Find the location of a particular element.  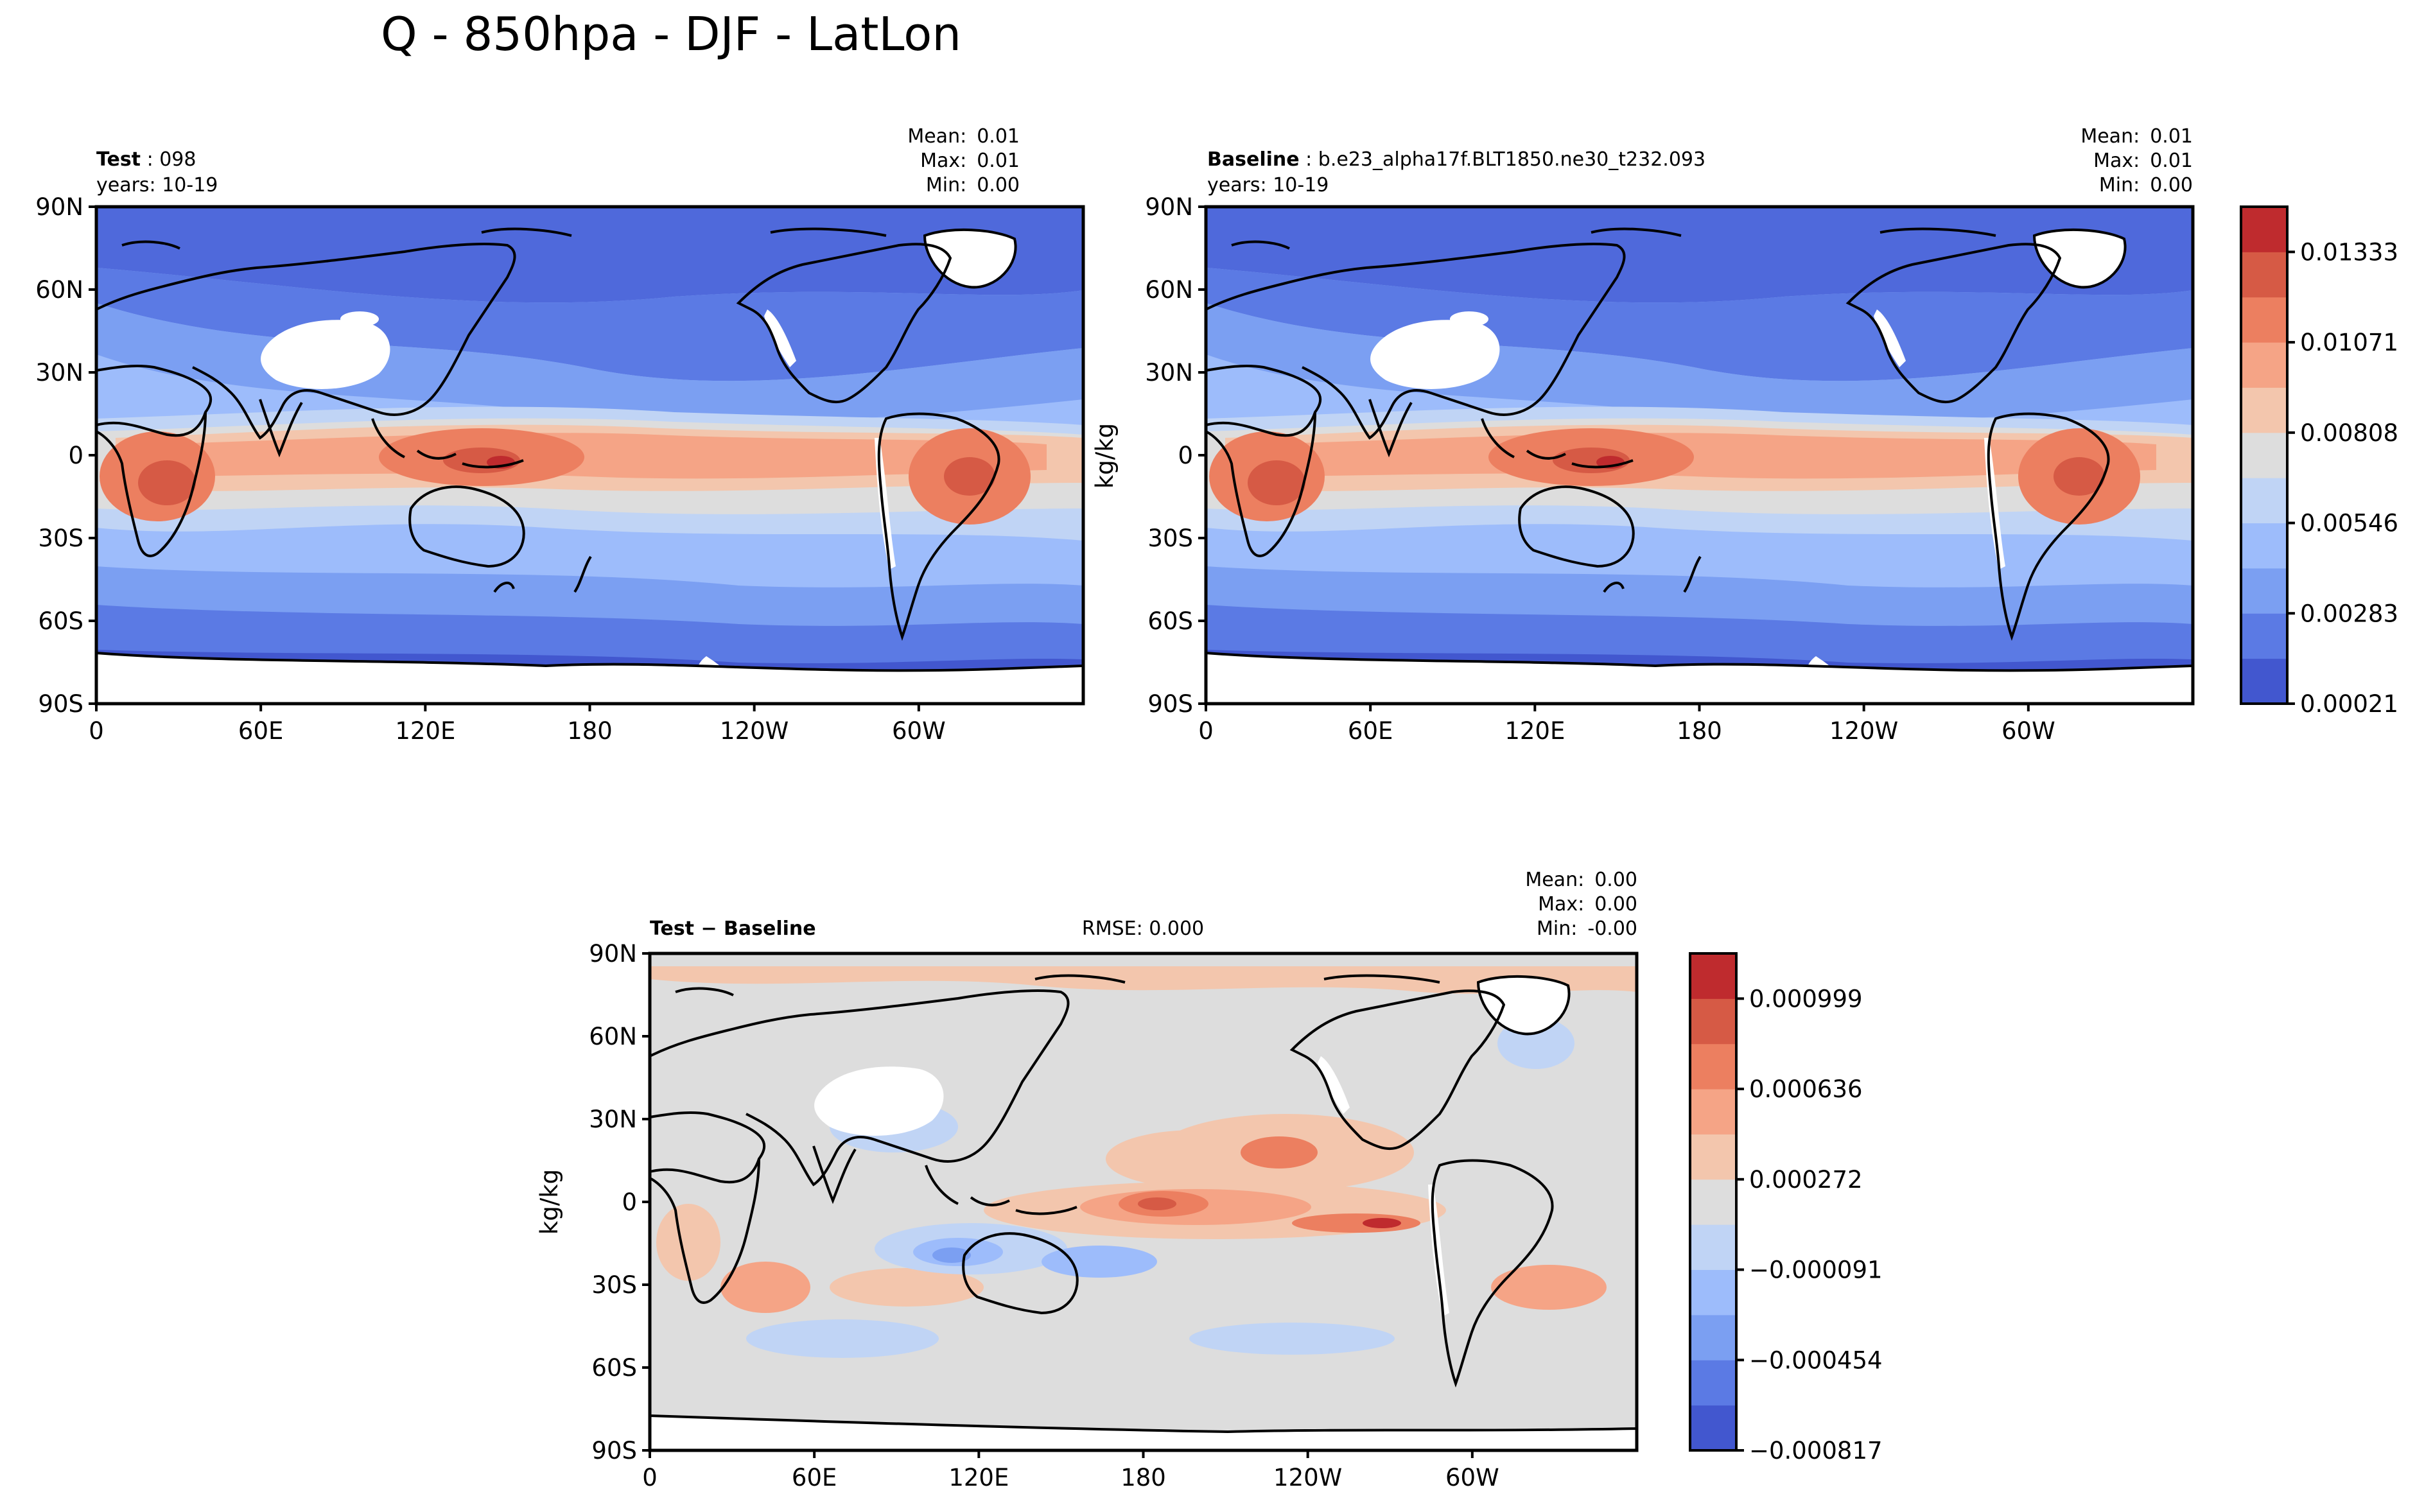

colorbar-tick-label: −0.000817 is located at coordinates (1816, 1450).